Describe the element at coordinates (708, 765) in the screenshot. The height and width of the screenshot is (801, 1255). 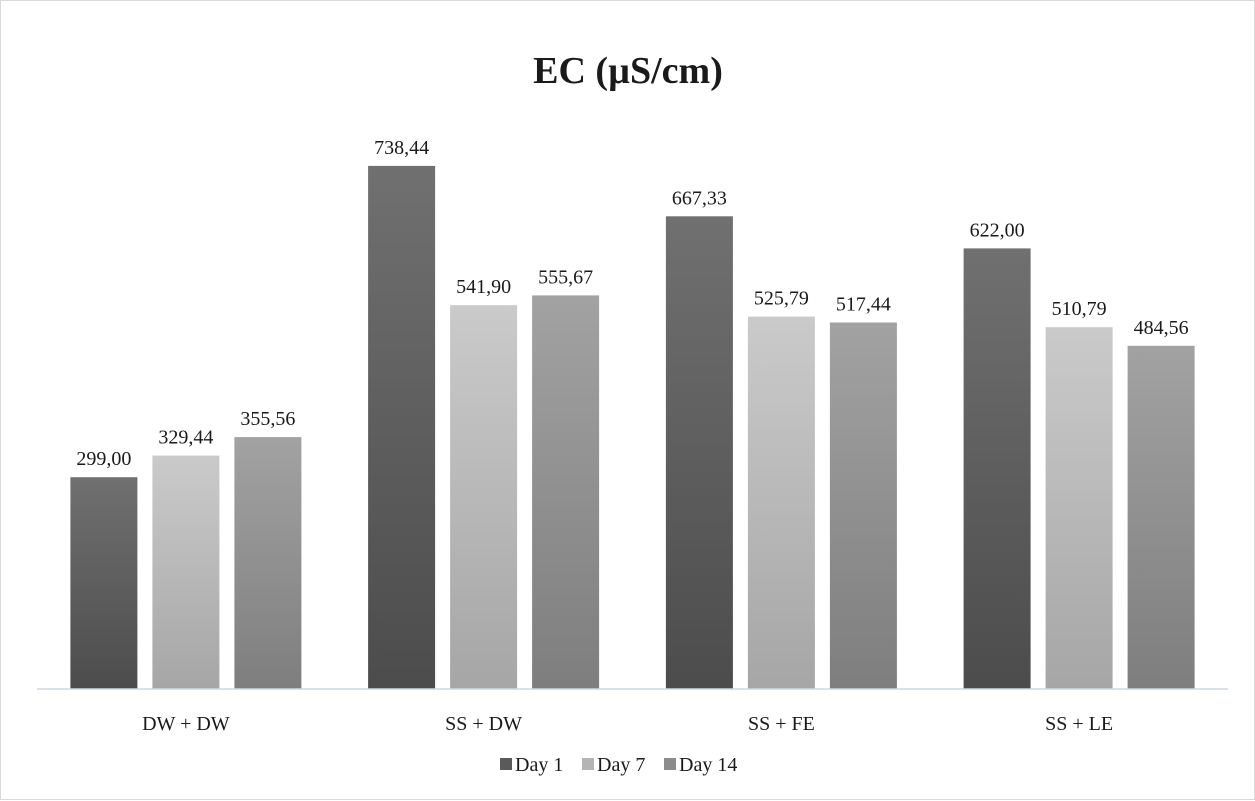
I see `legend-label-day-14: Day 14` at that location.